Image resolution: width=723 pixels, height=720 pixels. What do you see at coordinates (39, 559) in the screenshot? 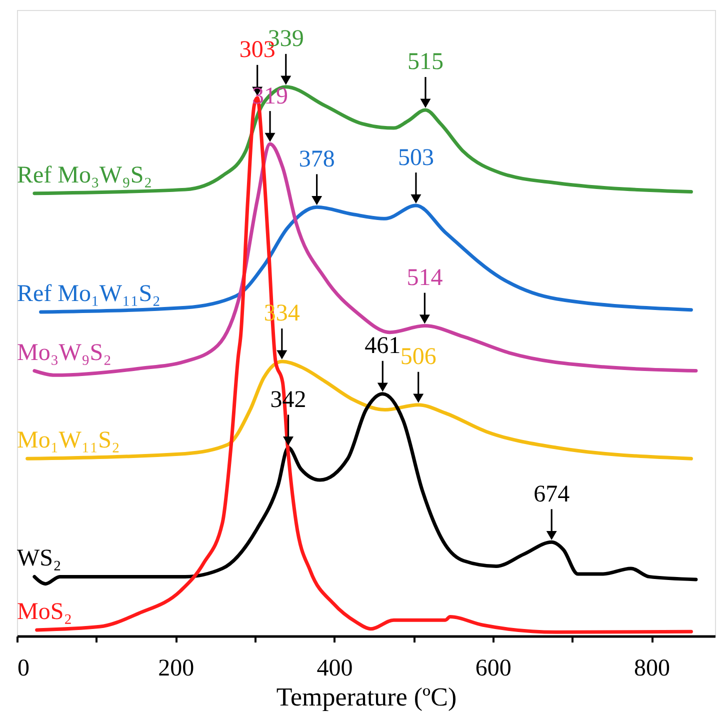
I see `series-label: WS₂` at bounding box center [39, 559].